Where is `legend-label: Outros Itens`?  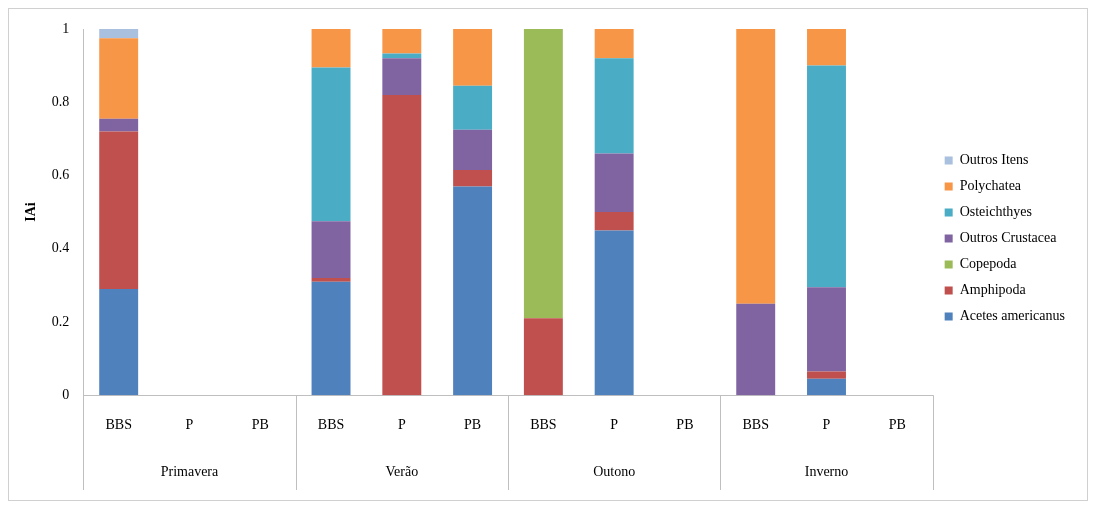
legend-label: Outros Itens is located at coordinates (994, 160).